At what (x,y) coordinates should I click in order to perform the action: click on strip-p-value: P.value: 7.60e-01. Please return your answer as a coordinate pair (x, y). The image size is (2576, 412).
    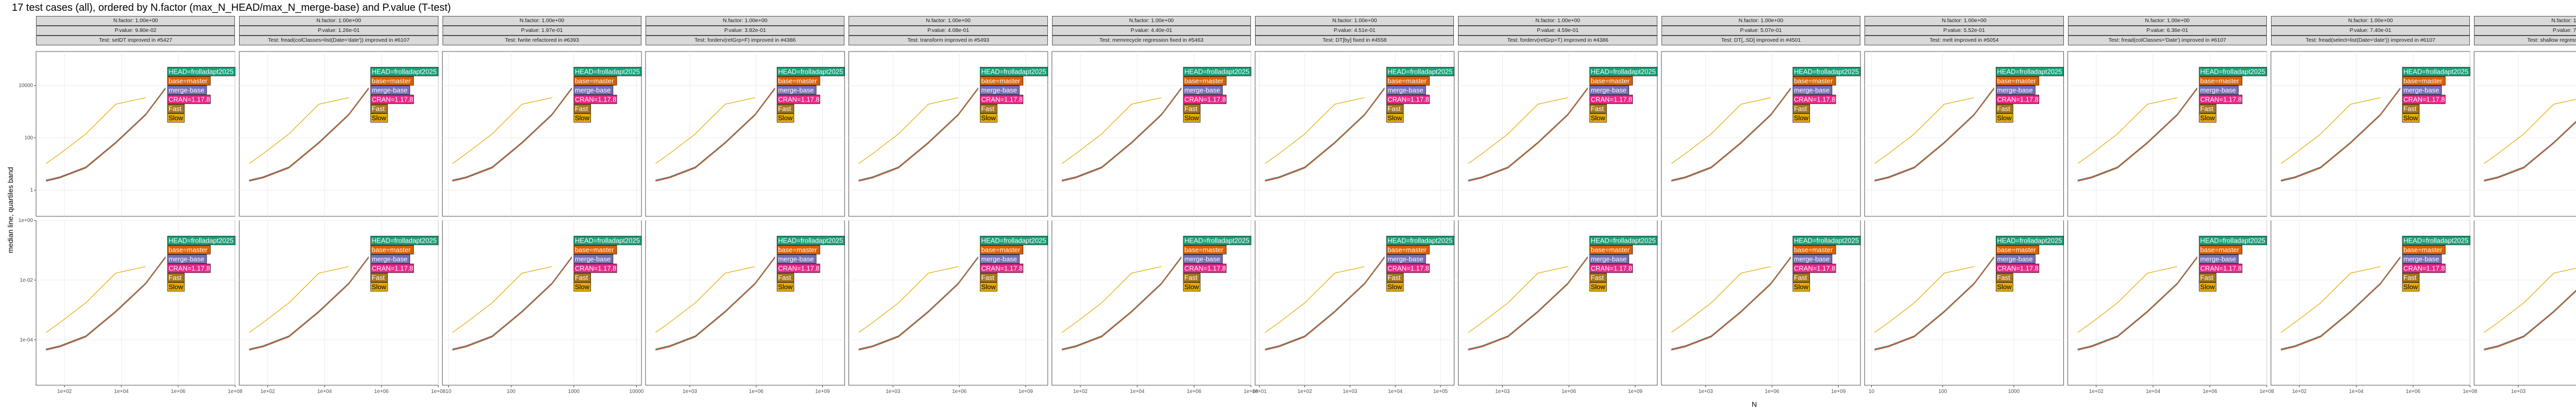
    Looking at the image, I should click on (2525, 31).